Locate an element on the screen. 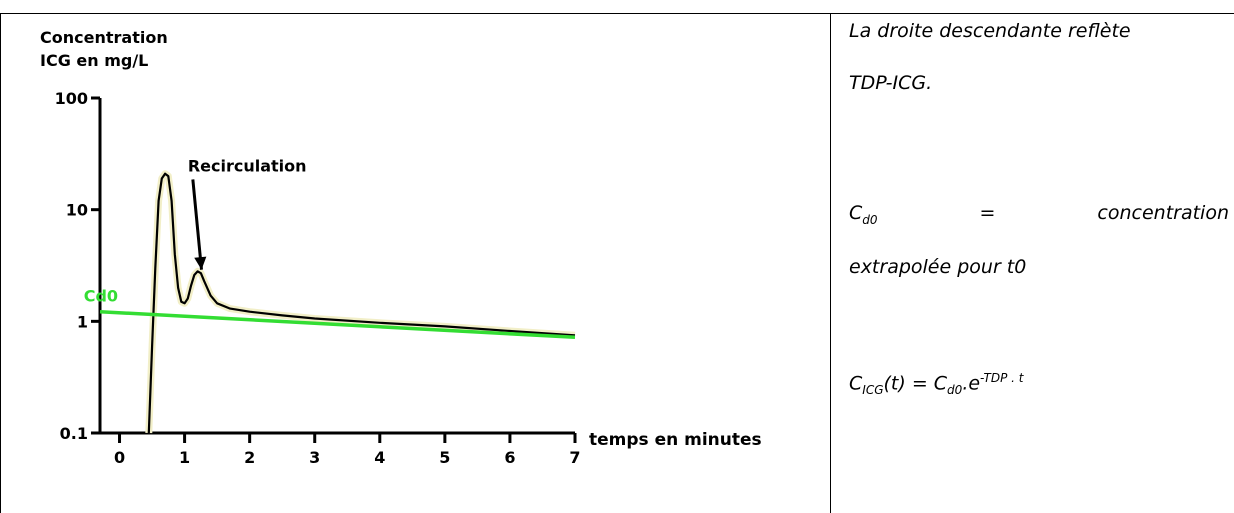 The image size is (1234, 513). y-tick-label: 100 is located at coordinates (71, 98).